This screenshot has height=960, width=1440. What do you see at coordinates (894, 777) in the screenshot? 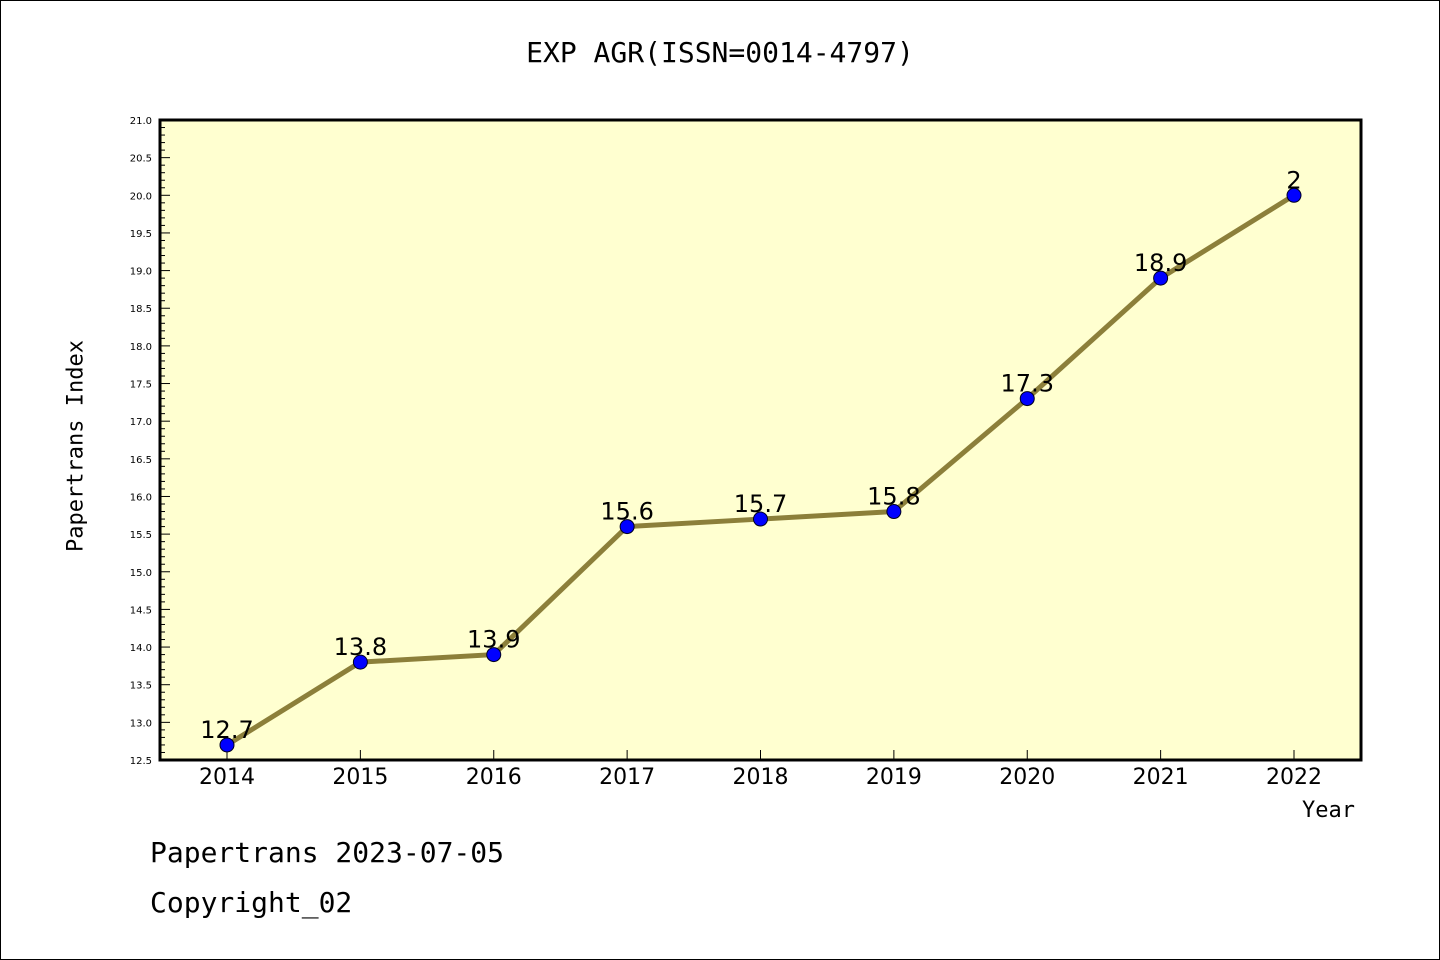
I see `x-tick-label: 2019` at bounding box center [894, 777].